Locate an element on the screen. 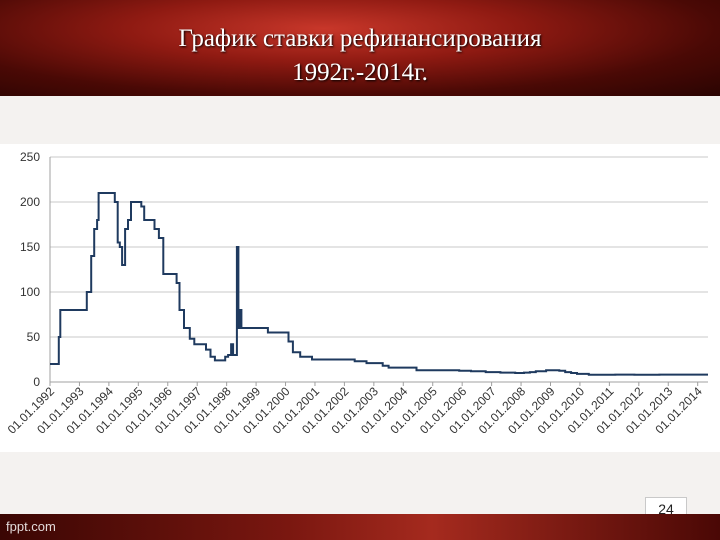 The width and height of the screenshot is (720, 540). title-line-2: 1992г.-2014г. is located at coordinates (360, 72).